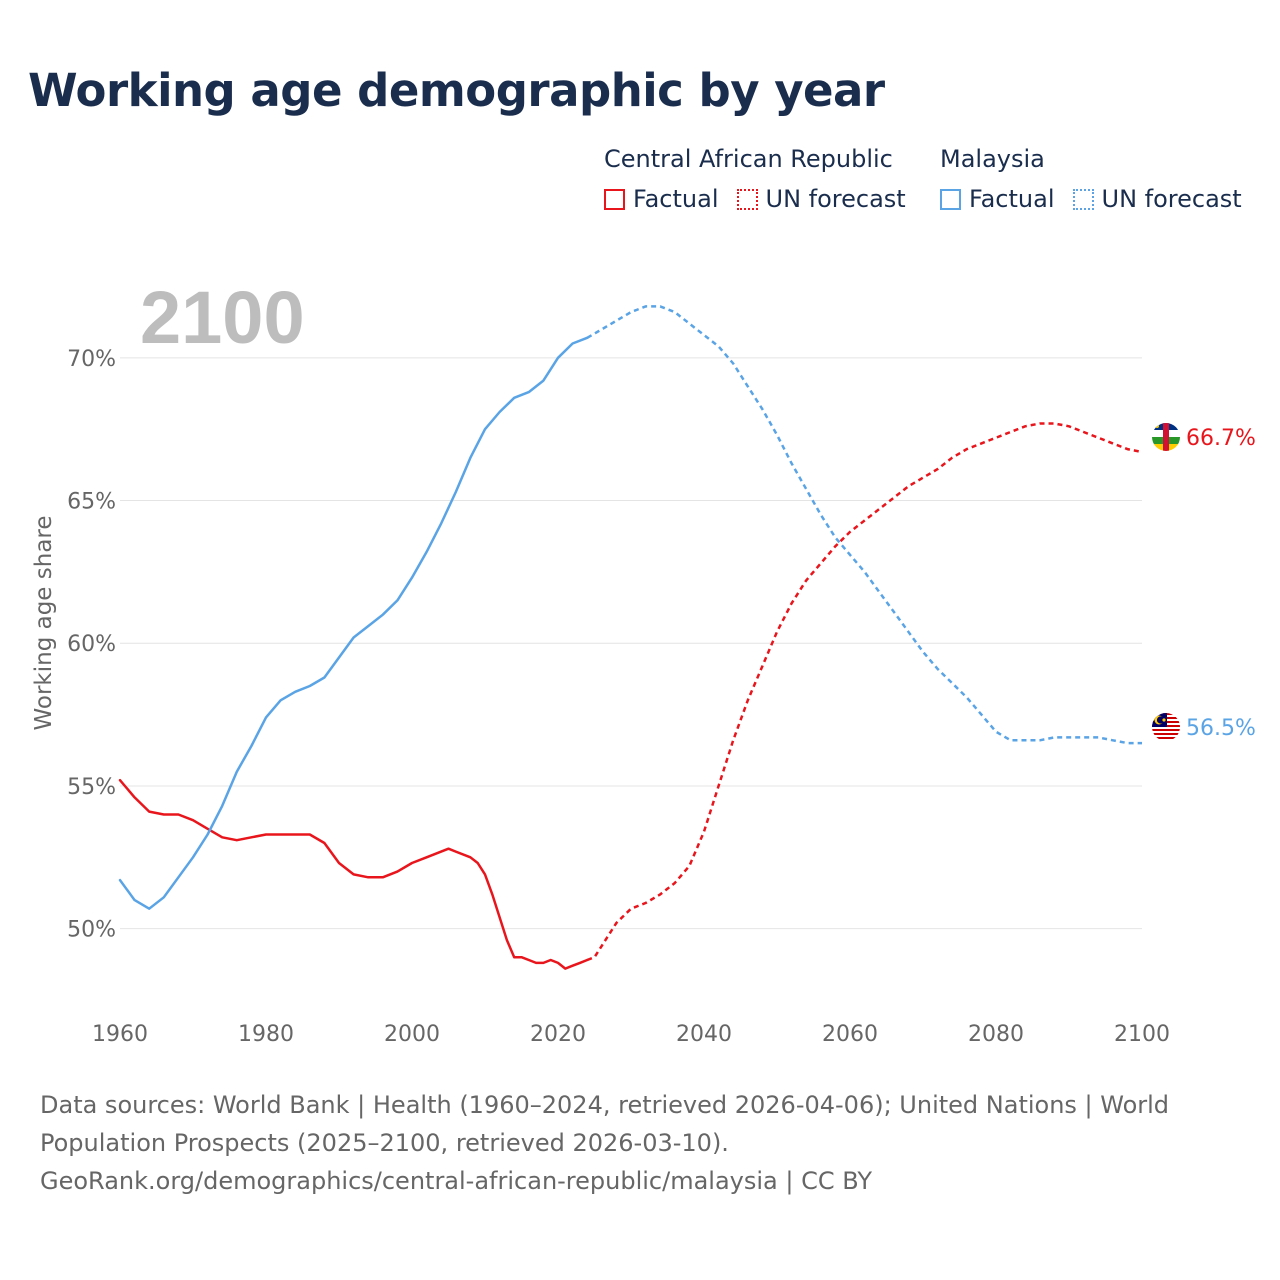  I want to click on end-value-label: 66.7%, so click(1221, 438).